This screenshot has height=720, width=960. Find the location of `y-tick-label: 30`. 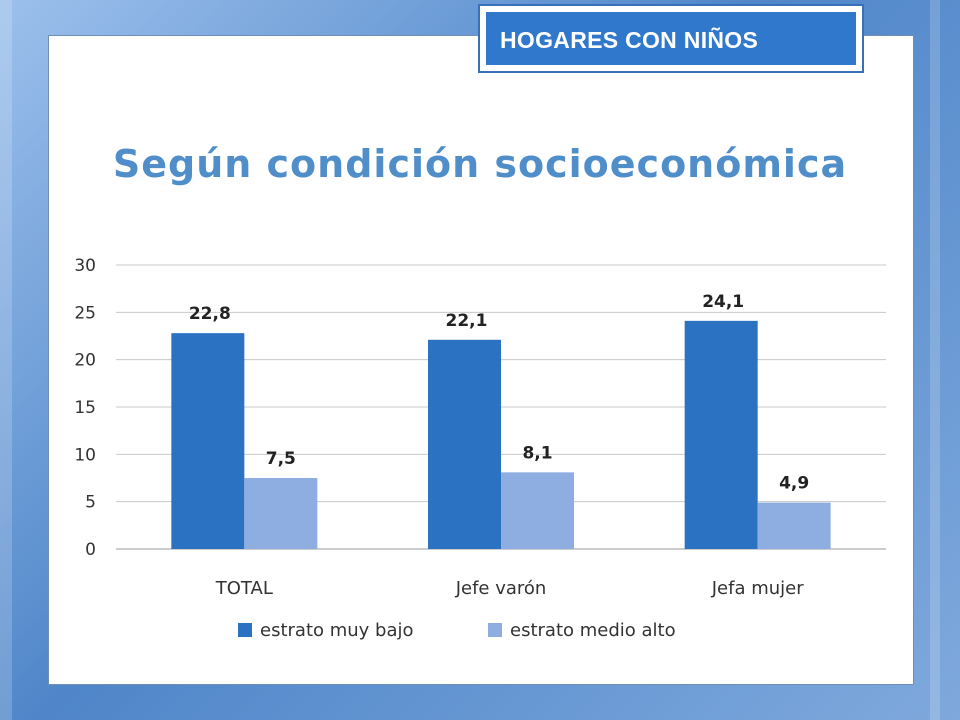

y-tick-label: 30 is located at coordinates (85, 266).